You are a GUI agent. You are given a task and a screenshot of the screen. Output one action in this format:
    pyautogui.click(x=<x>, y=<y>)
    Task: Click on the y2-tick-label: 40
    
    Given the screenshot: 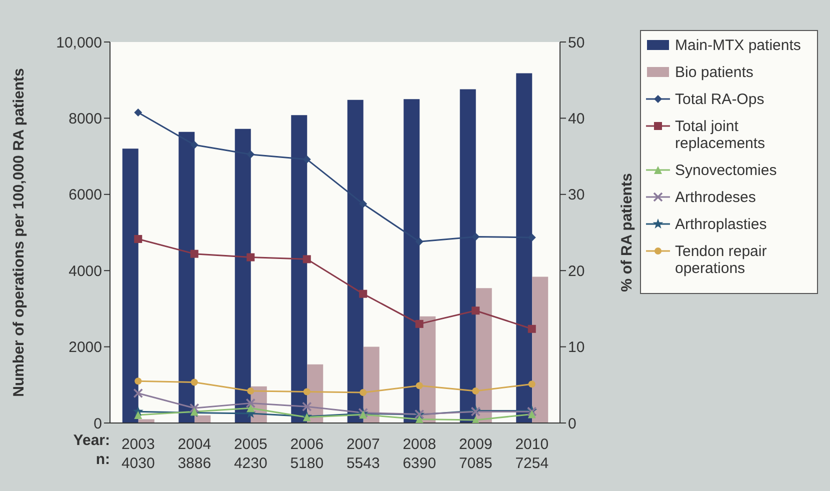 What is the action you would take?
    pyautogui.click(x=576, y=119)
    